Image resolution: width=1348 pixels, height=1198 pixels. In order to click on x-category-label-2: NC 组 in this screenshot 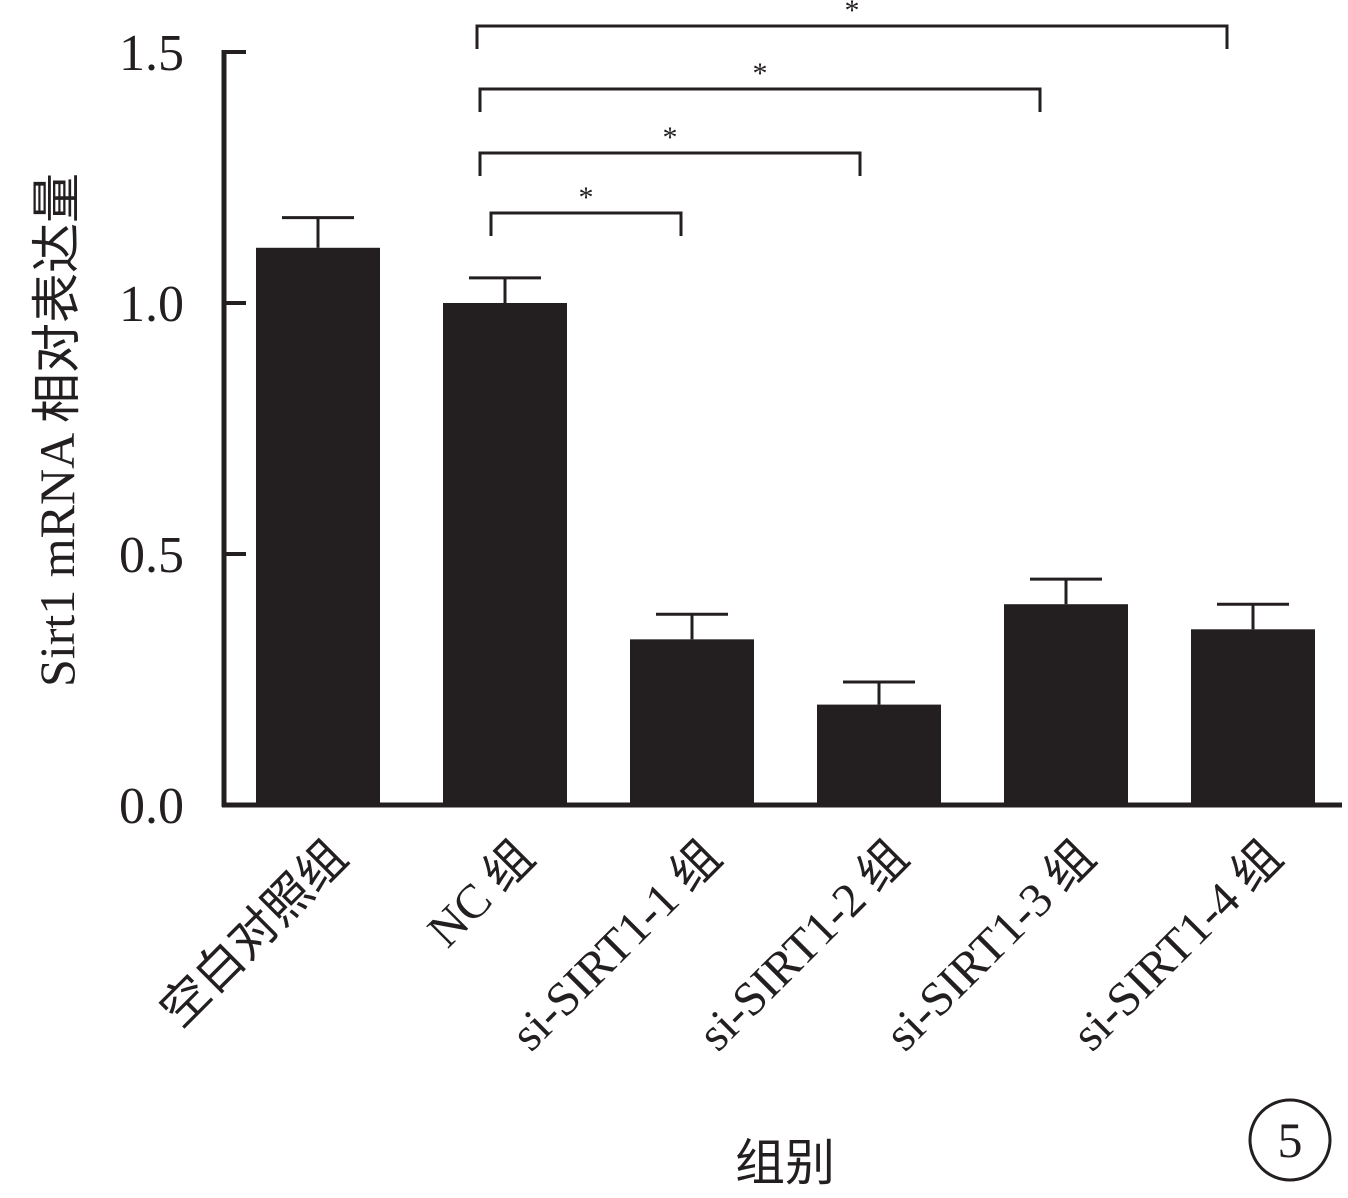, I will do `click(481, 893)`.